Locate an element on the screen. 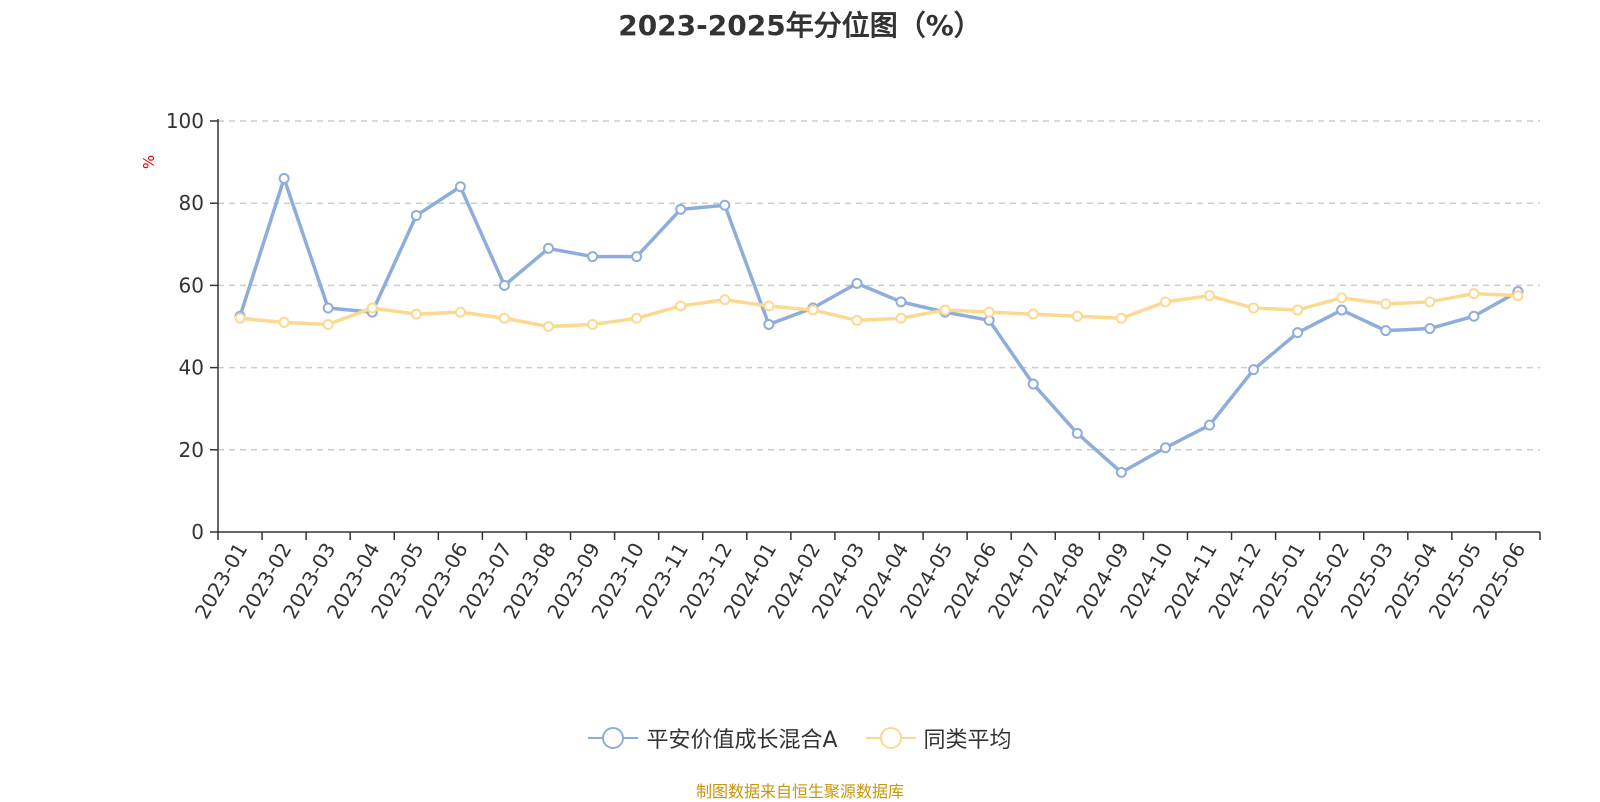 The image size is (1600, 802). legend-item-series-1: 平安价值成长混合A is located at coordinates (713, 738).